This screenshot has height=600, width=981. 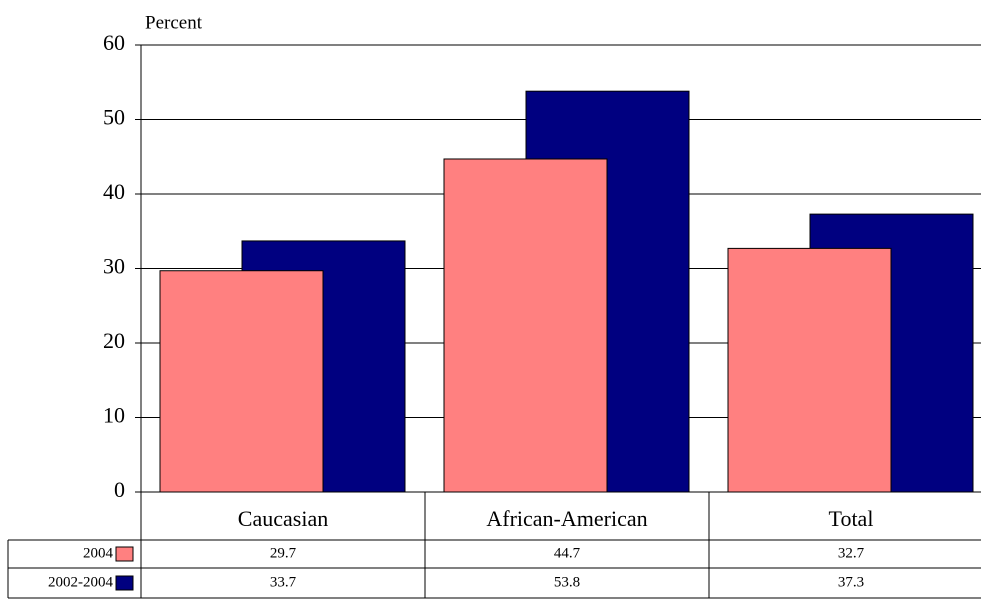 What do you see at coordinates (114, 266) in the screenshot?
I see `y-tick-label: 30` at bounding box center [114, 266].